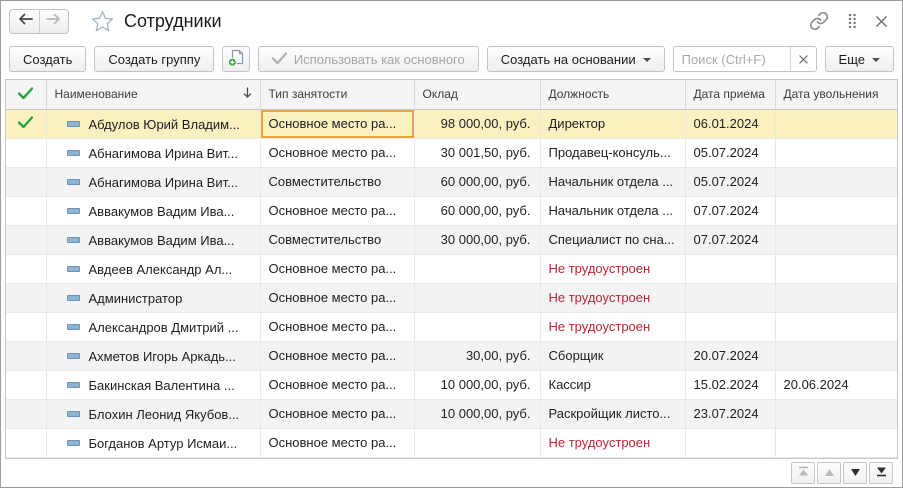  What do you see at coordinates (477, 153) in the screenshot?
I see `cell-salary: 30 001,50, руб.` at bounding box center [477, 153].